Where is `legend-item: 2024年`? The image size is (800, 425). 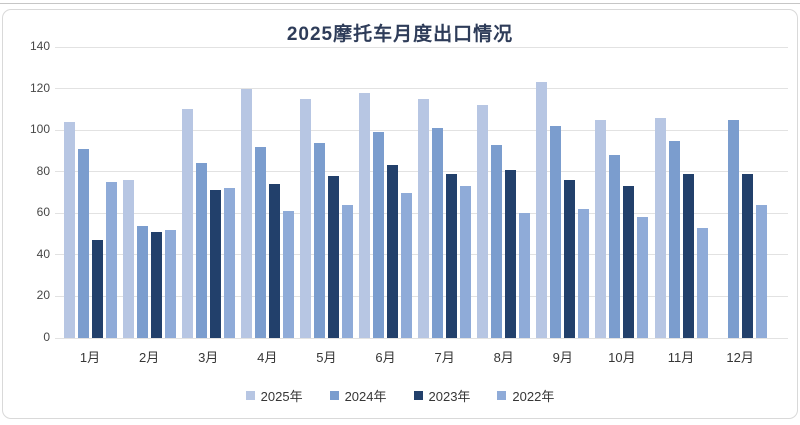
legend-item: 2024年 is located at coordinates (358, 395).